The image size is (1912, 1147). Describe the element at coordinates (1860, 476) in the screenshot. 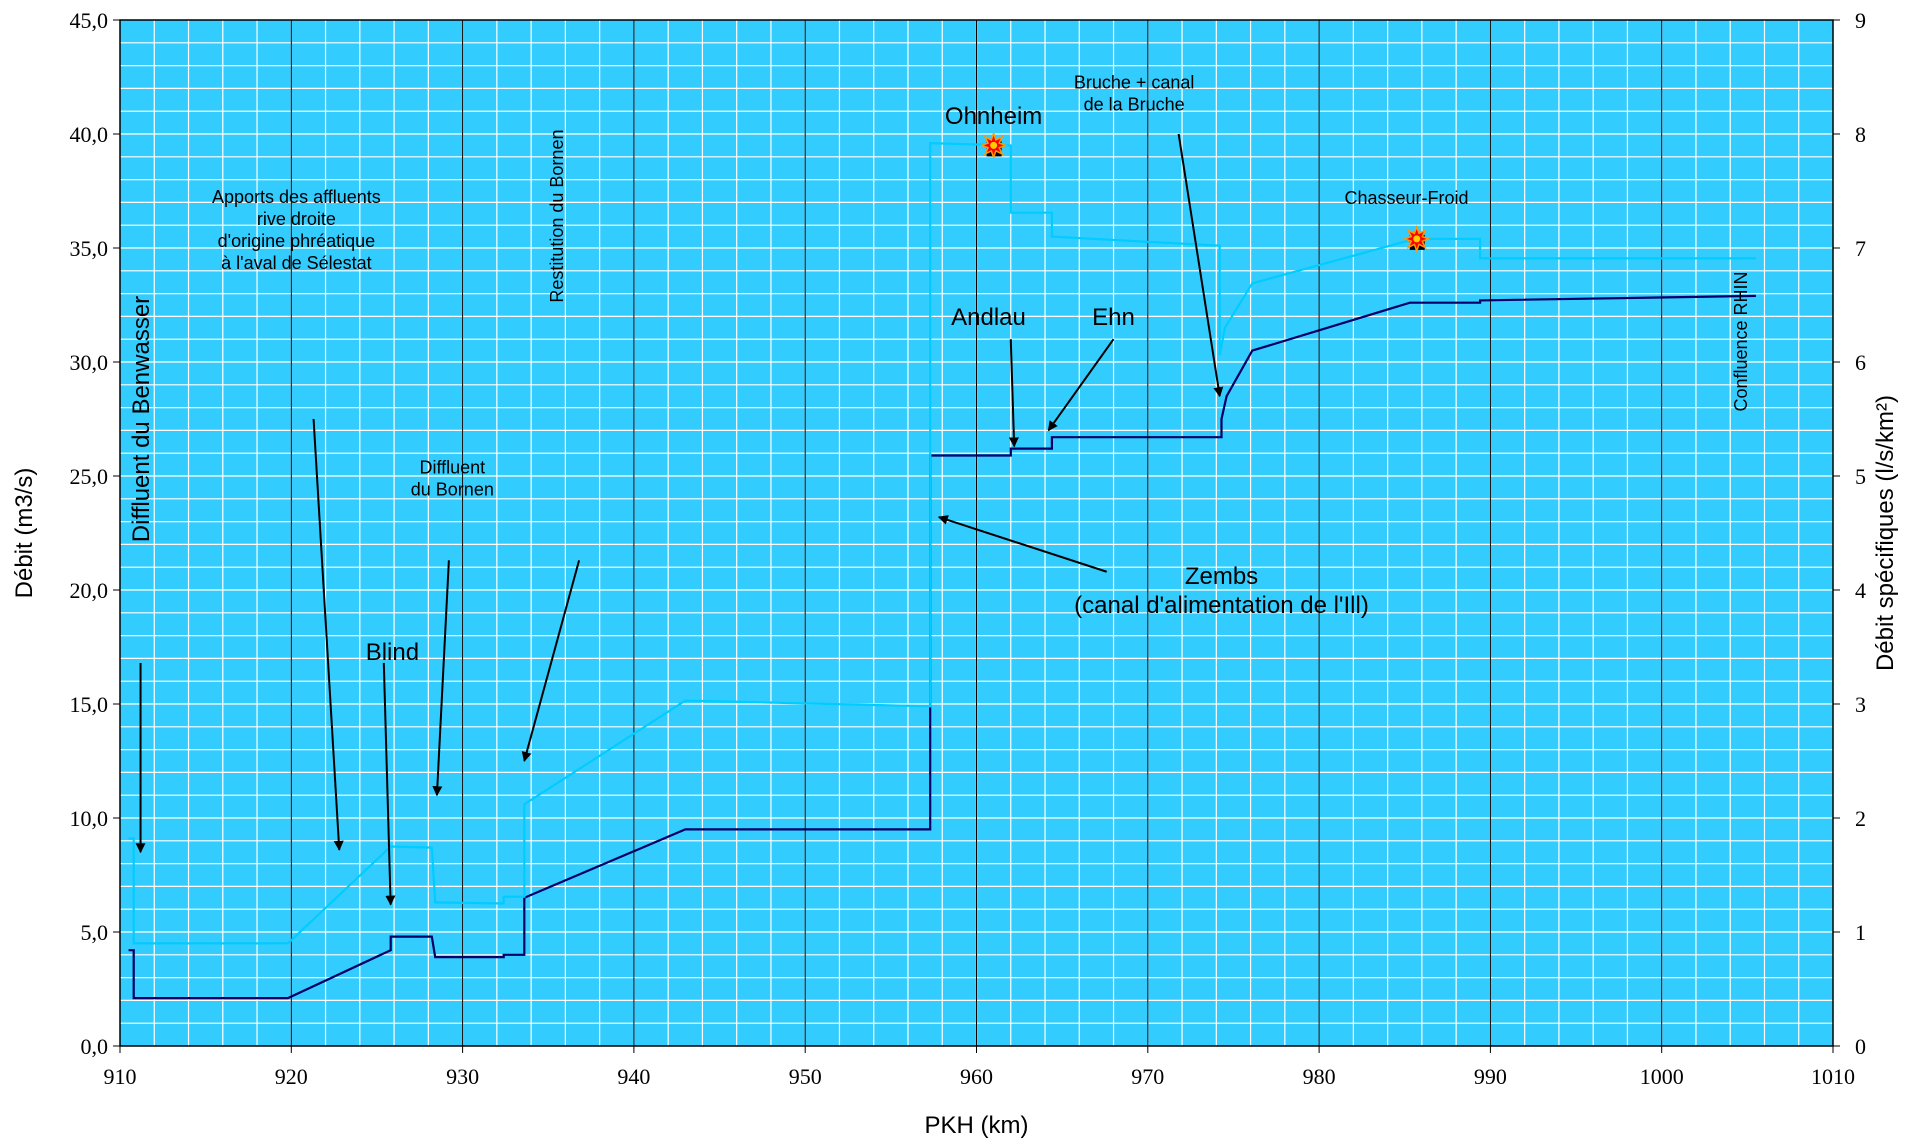

I see `y2-tick-label: 5` at that location.